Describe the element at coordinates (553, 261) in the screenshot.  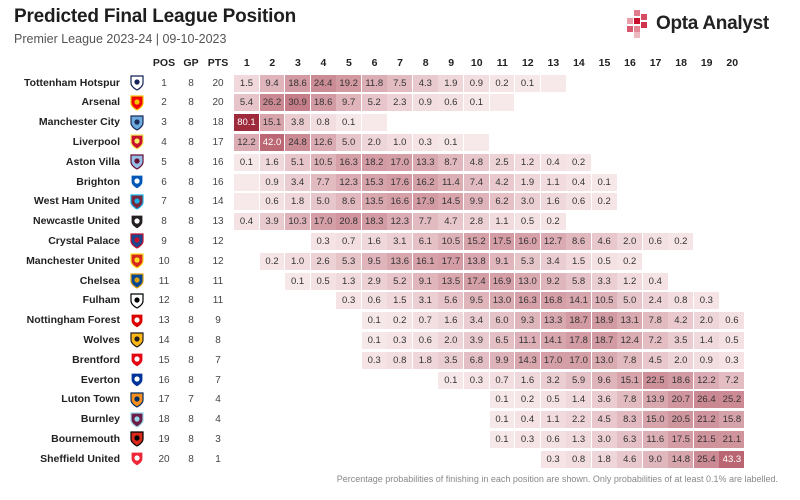
I see `heatmap-cell-label: 3.4` at that location.